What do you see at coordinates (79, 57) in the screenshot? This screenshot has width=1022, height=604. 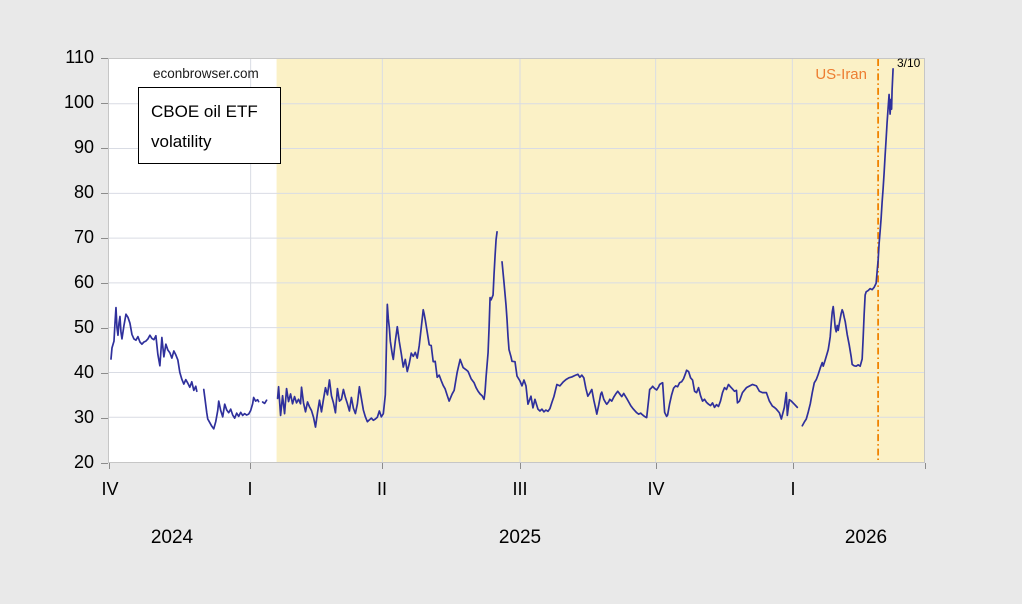 I see `y-tick-label: 110` at bounding box center [79, 57].